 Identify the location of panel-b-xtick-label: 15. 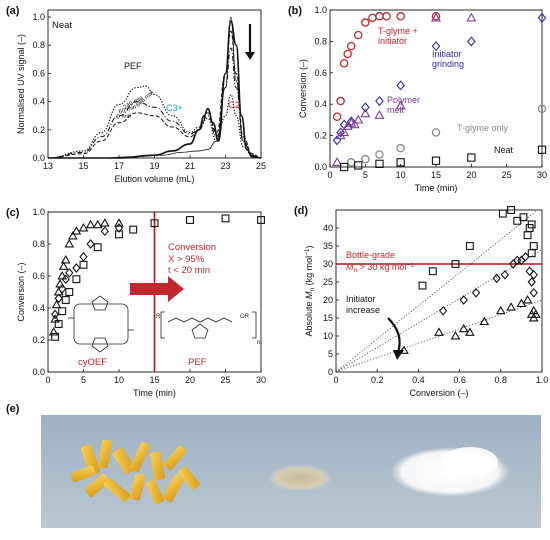
(436, 175).